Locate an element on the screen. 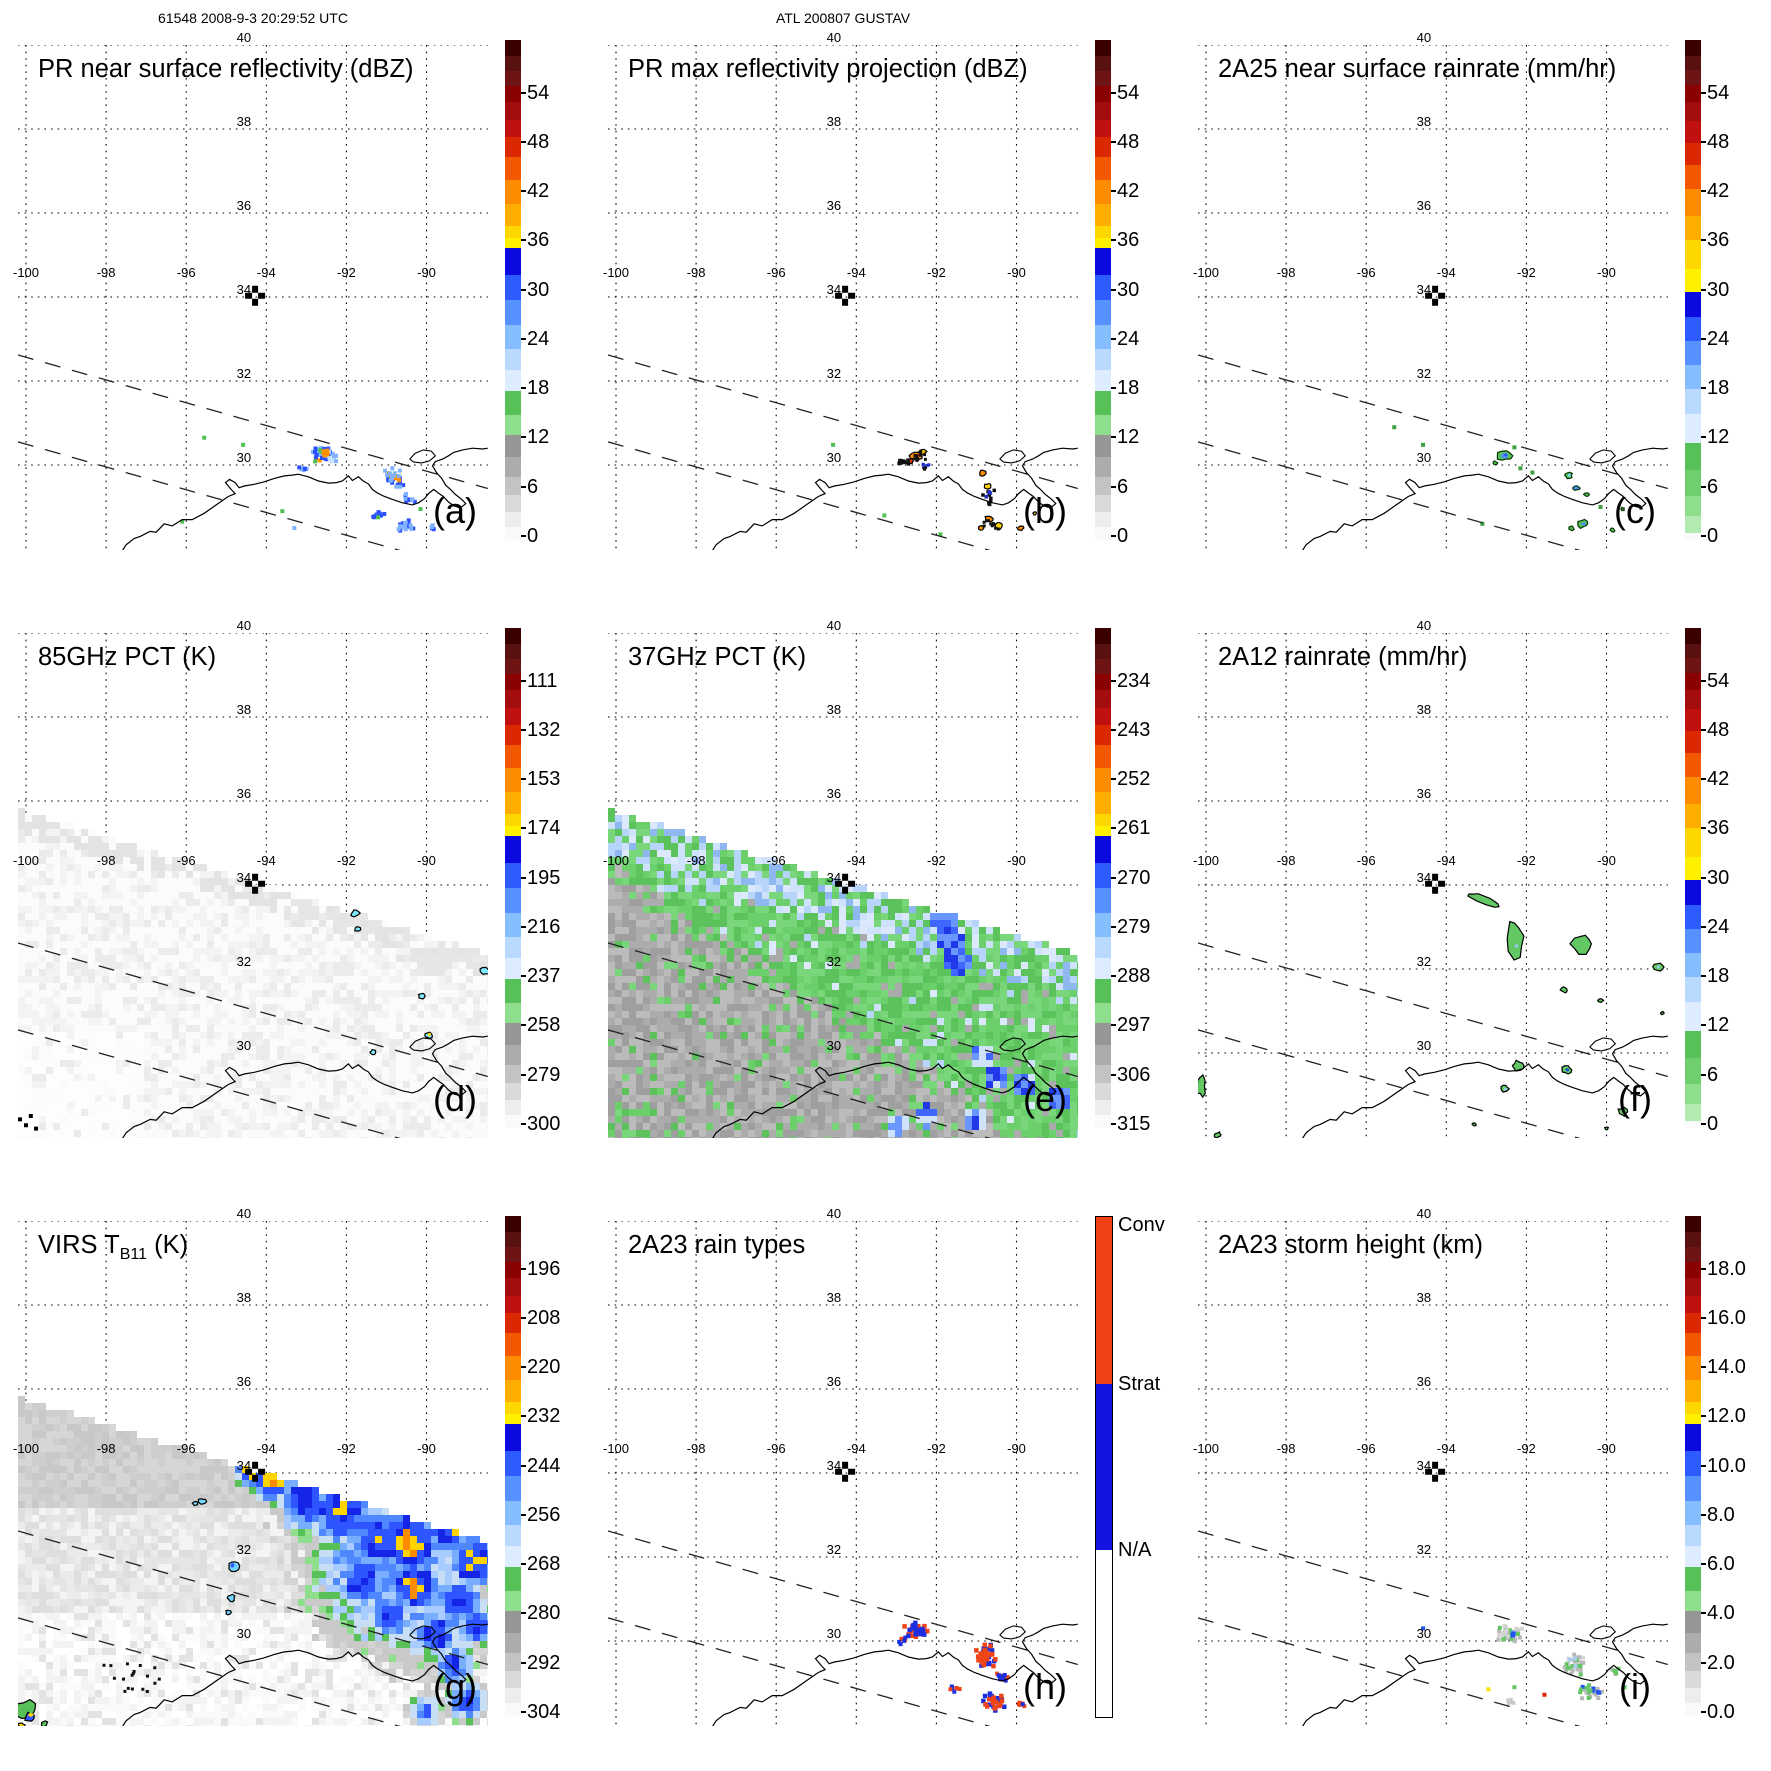 The height and width of the screenshot is (1771, 1771). colorbar-tick-label: Conv is located at coordinates (1141, 1224).